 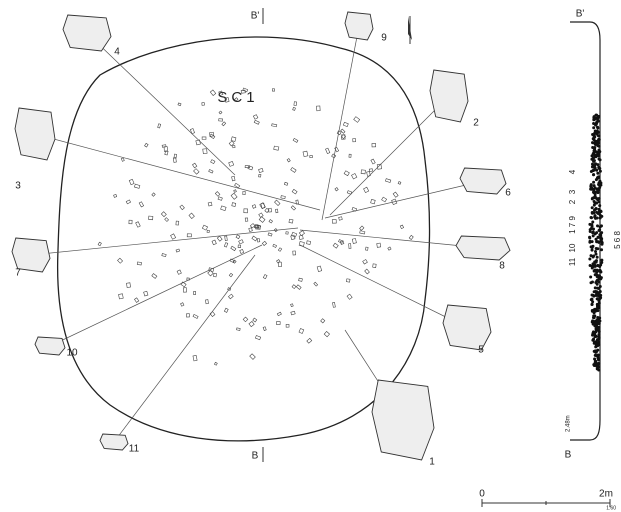 What do you see at coordinates (611, 508) in the screenshot?
I see `scale-ratio: 1:60` at bounding box center [611, 508].